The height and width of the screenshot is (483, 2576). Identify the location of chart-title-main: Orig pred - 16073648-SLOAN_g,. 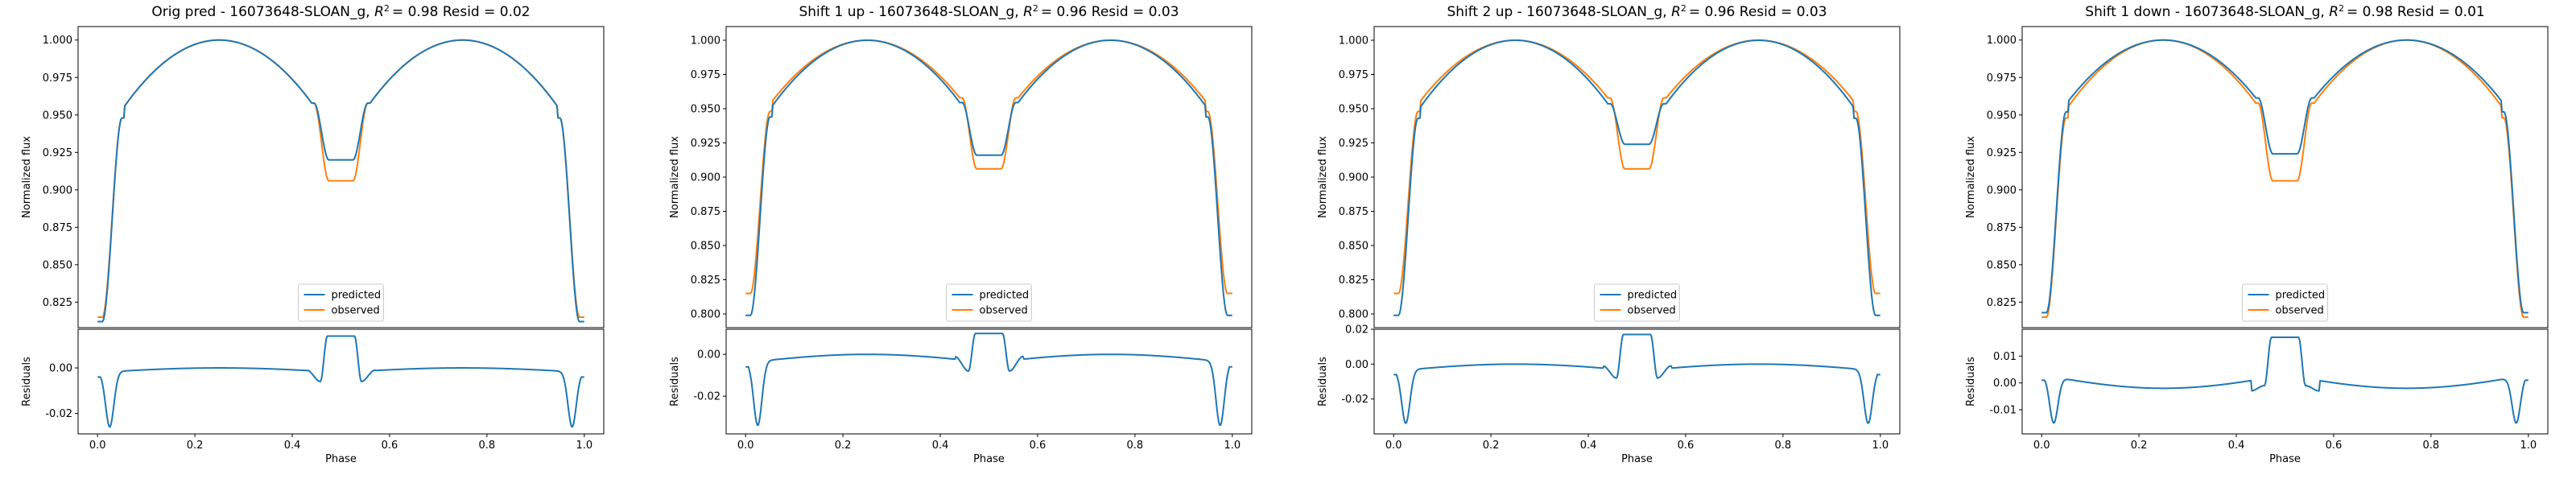
(262, 12).